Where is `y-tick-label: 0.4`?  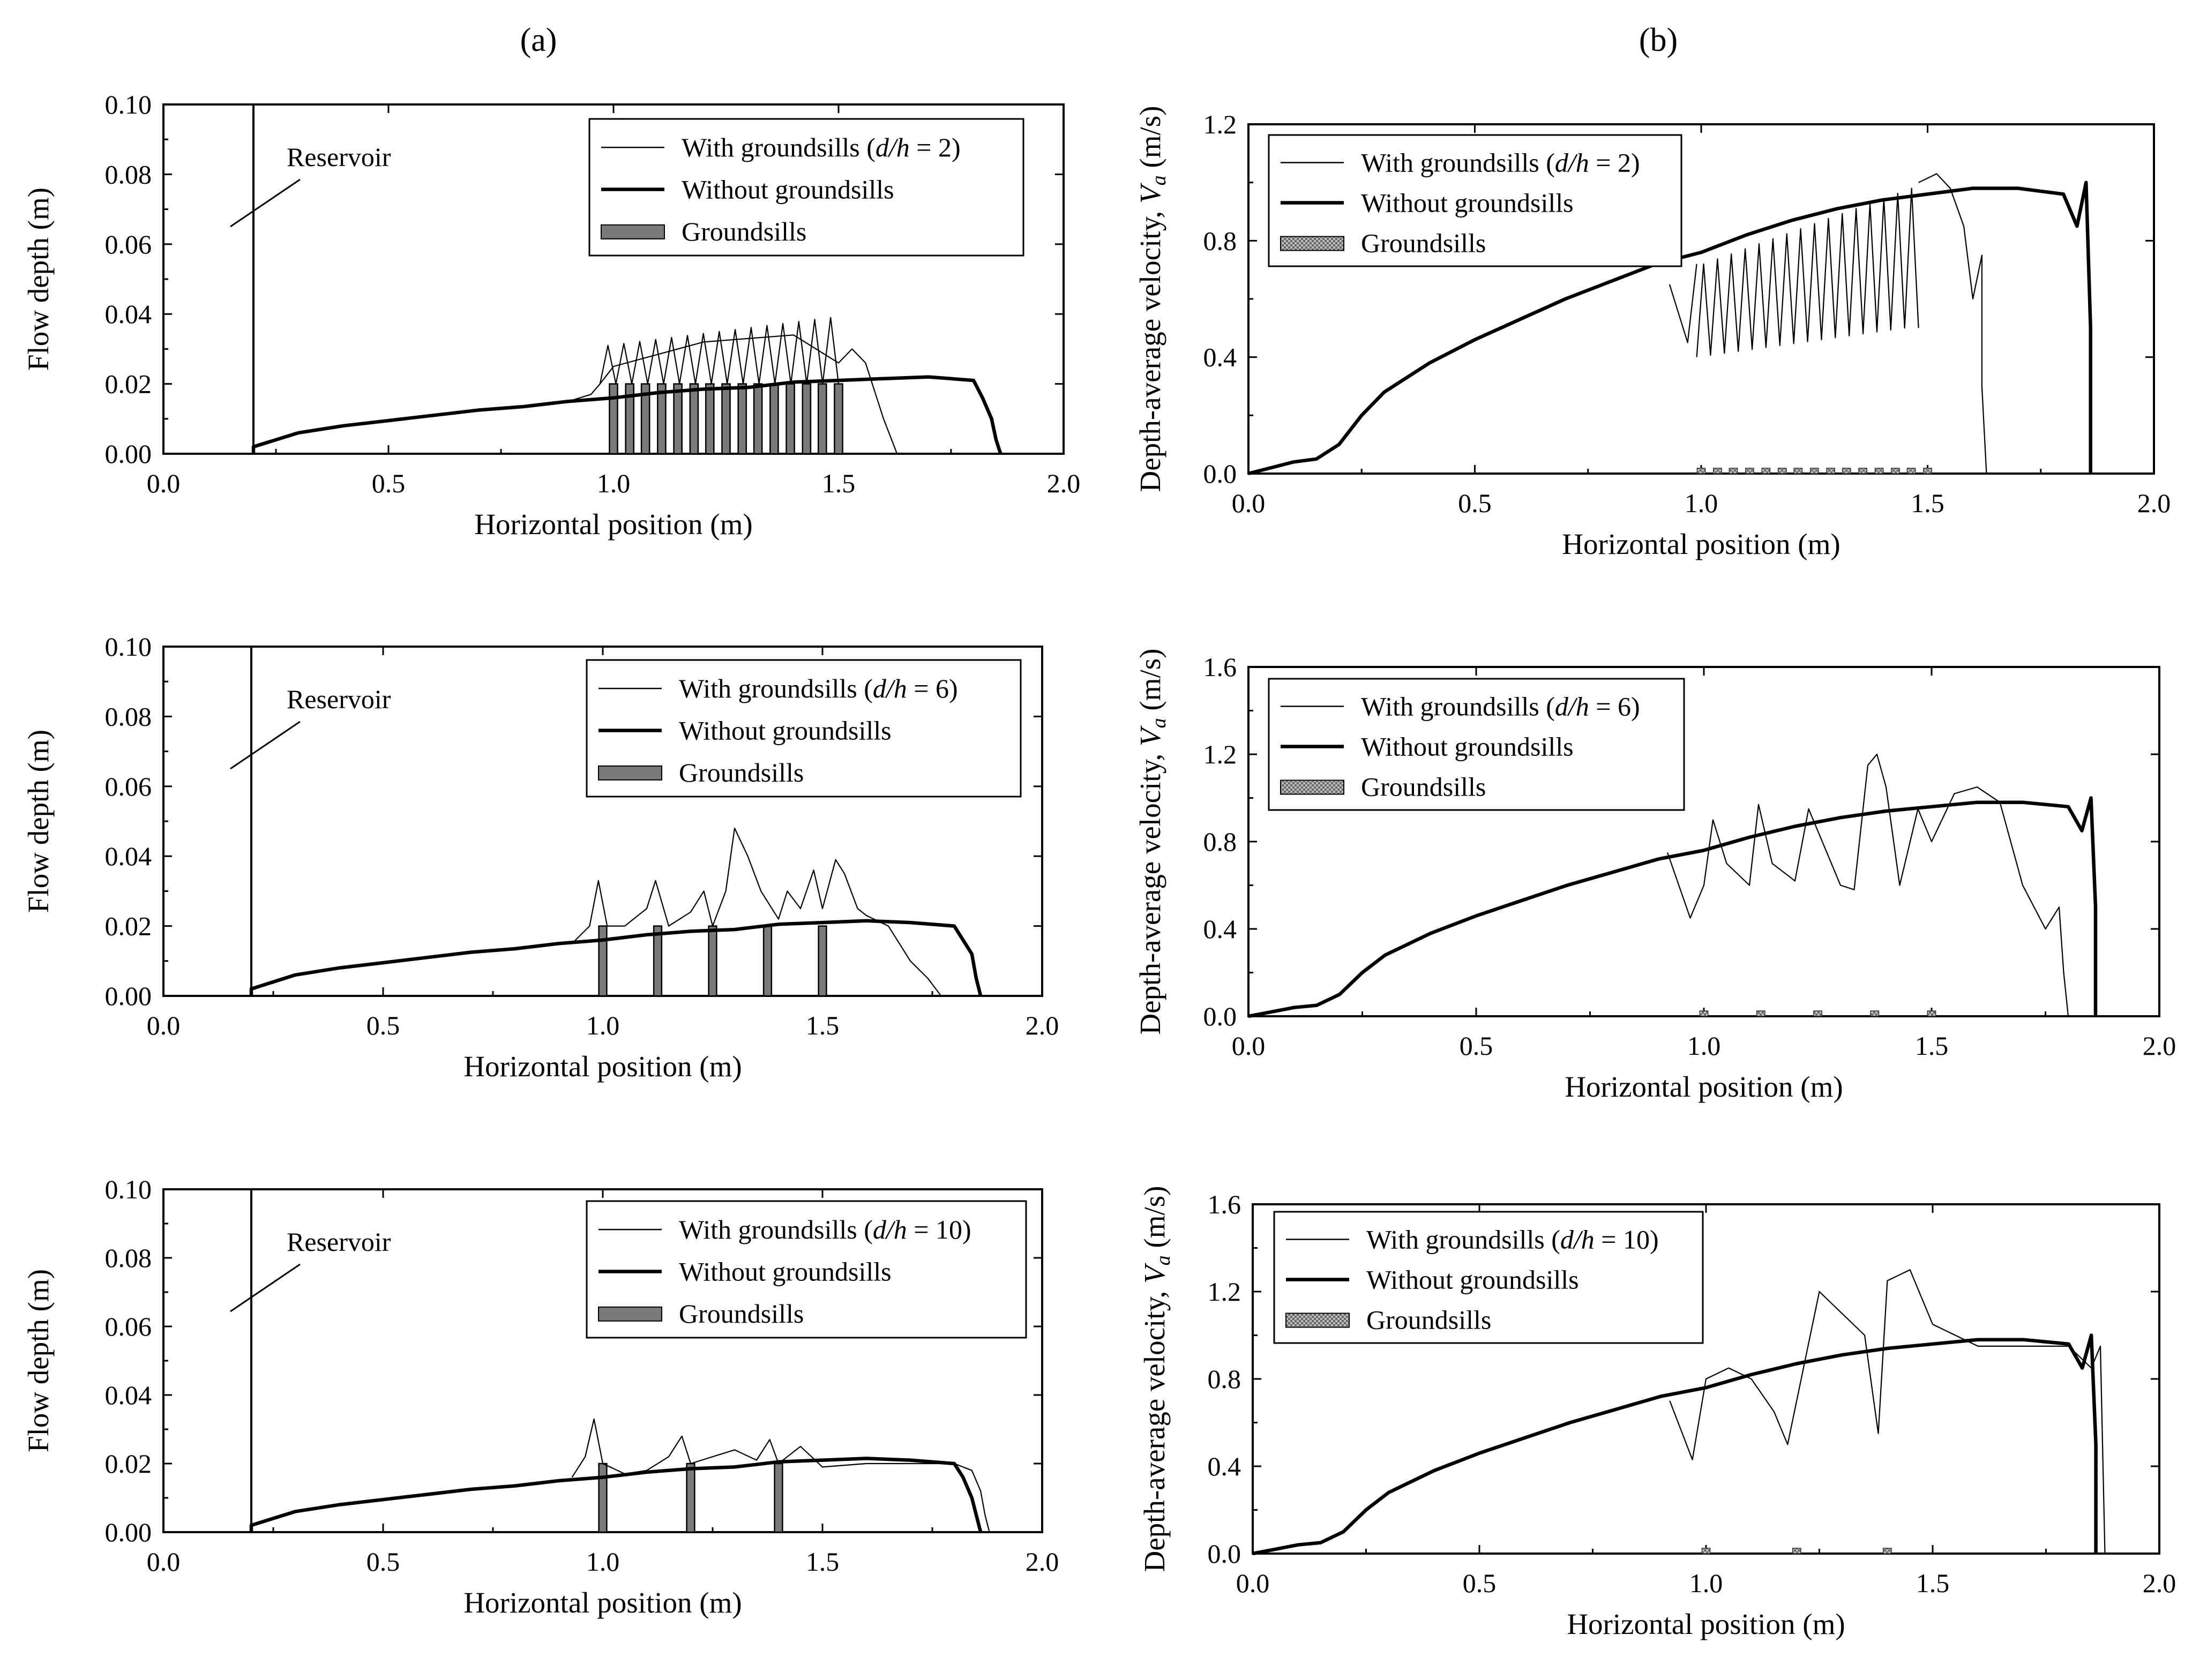 y-tick-label: 0.4 is located at coordinates (1224, 1466).